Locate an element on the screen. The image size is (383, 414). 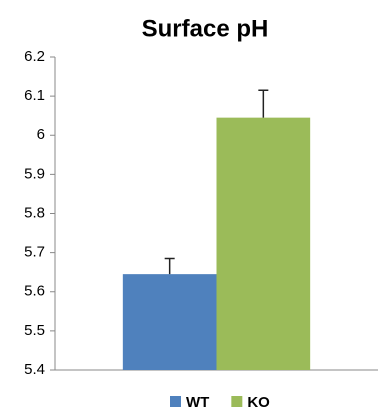
y-tick-label: 5.9 is located at coordinates (34, 173).